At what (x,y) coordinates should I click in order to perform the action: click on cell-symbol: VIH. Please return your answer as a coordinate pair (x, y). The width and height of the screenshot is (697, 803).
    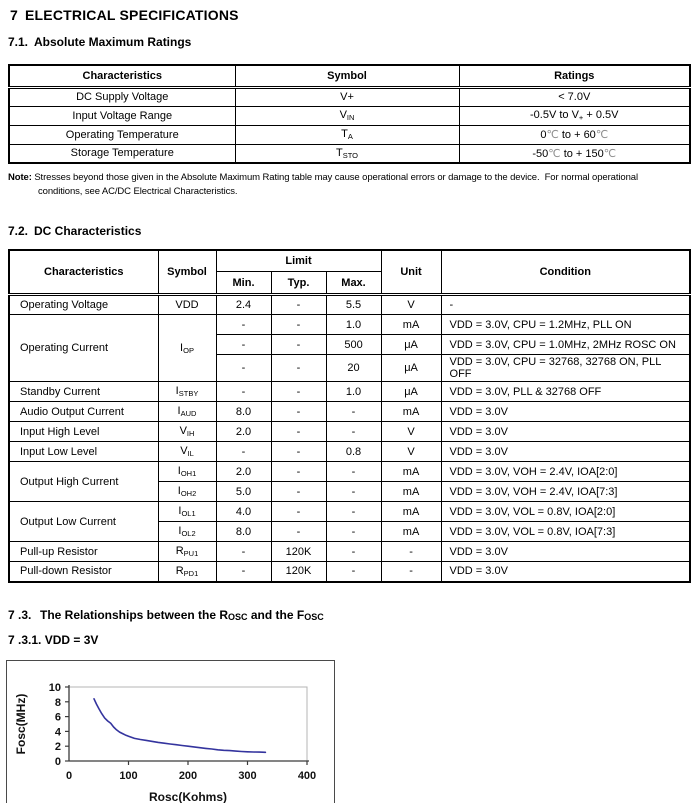
    Looking at the image, I should click on (187, 432).